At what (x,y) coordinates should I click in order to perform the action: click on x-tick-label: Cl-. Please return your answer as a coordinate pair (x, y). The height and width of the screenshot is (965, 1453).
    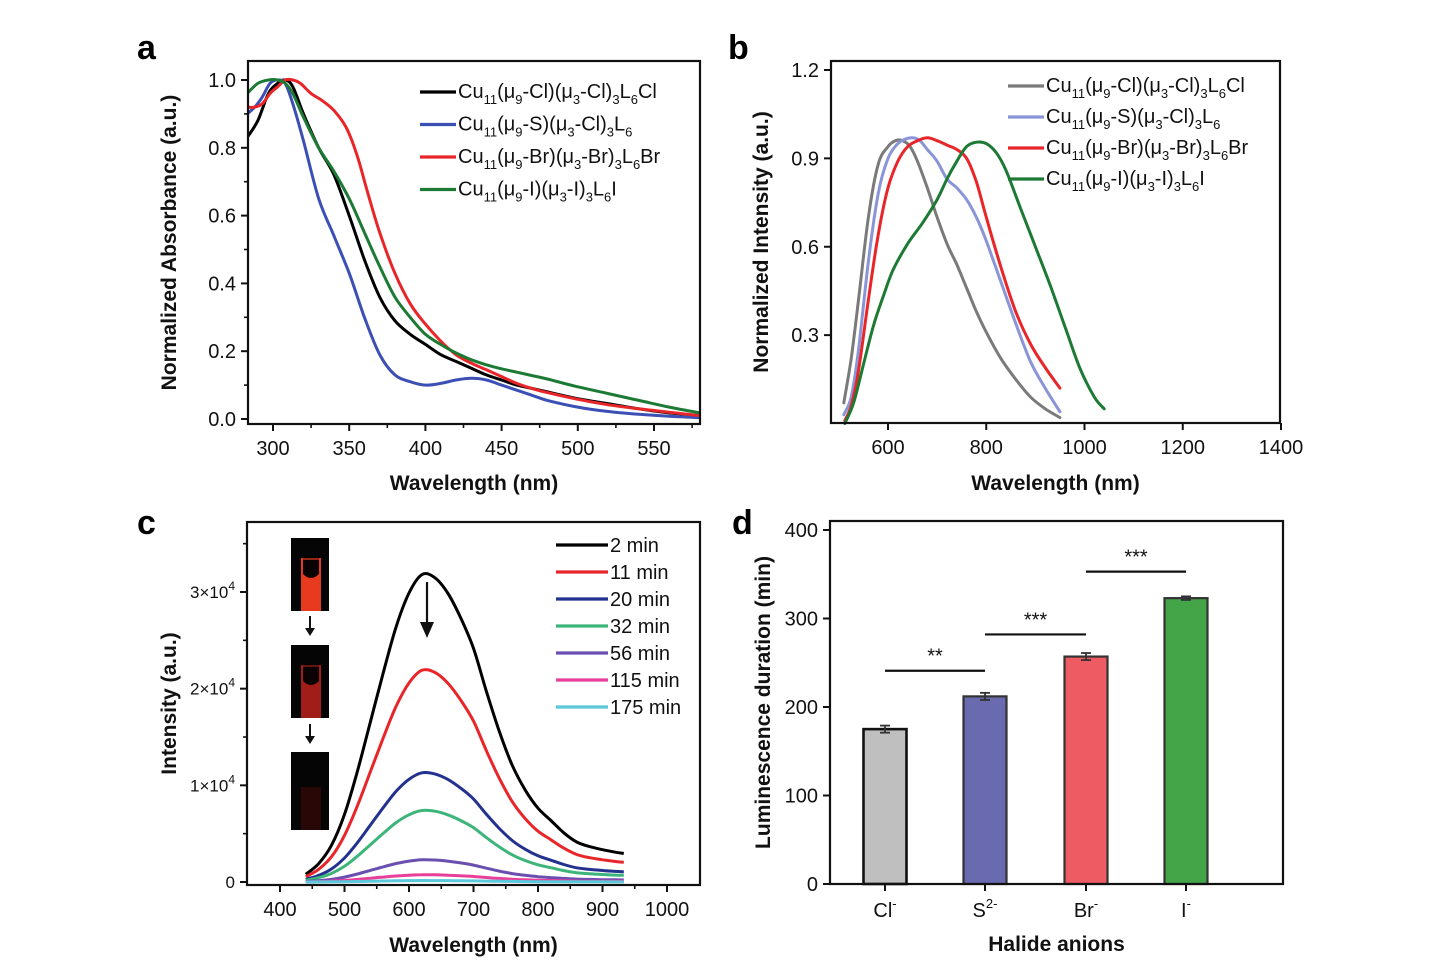
    Looking at the image, I should click on (884, 909).